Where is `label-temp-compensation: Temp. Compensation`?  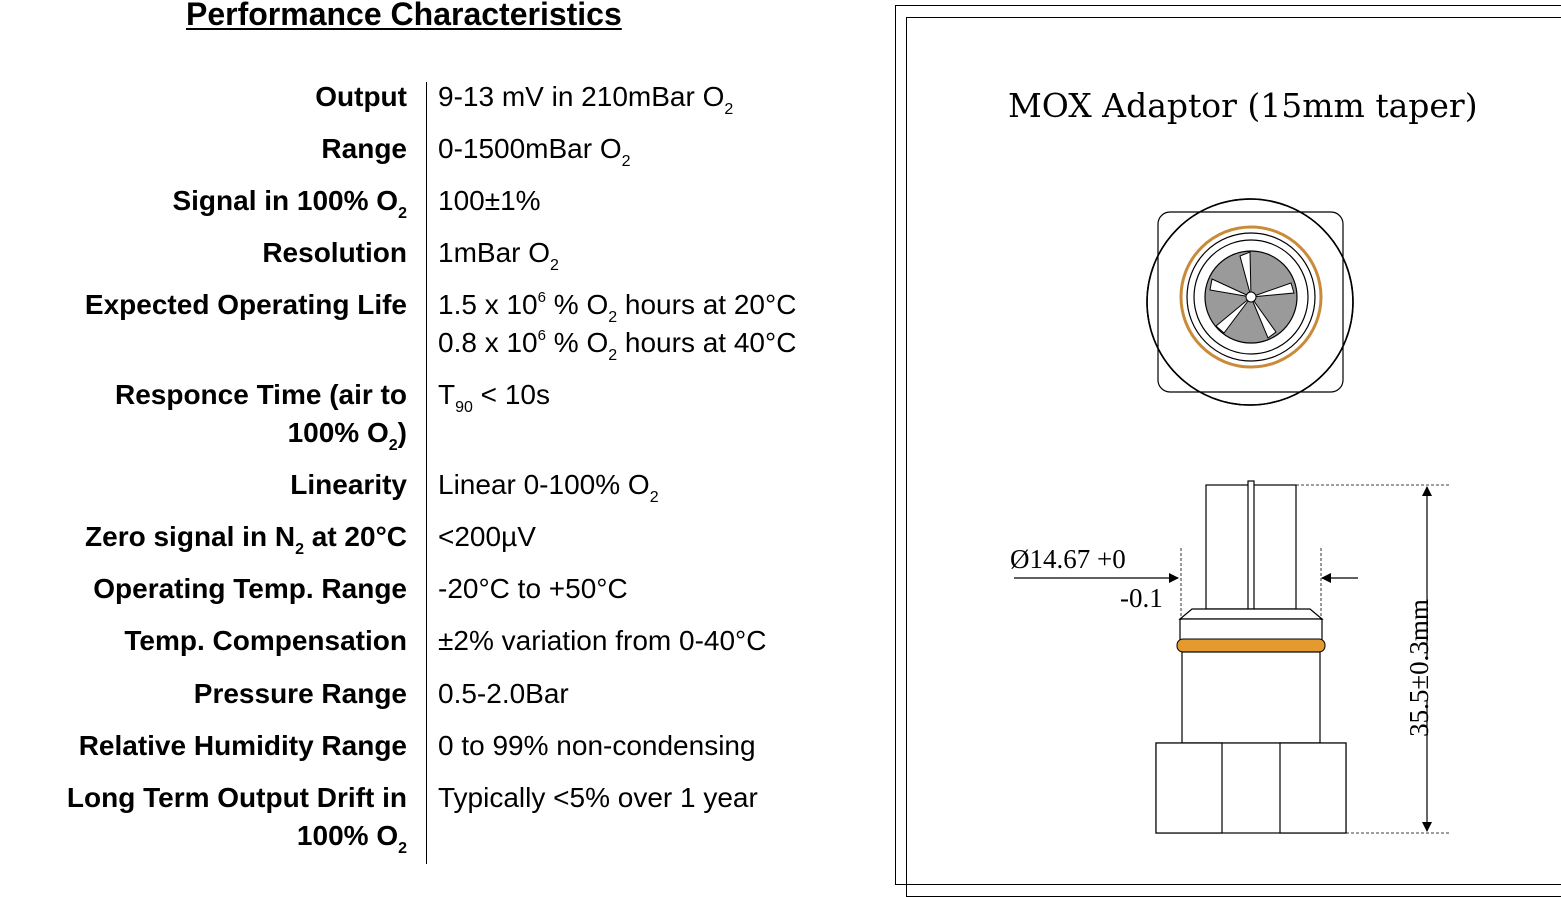 label-temp-compensation: Temp. Compensation is located at coordinates (265, 640).